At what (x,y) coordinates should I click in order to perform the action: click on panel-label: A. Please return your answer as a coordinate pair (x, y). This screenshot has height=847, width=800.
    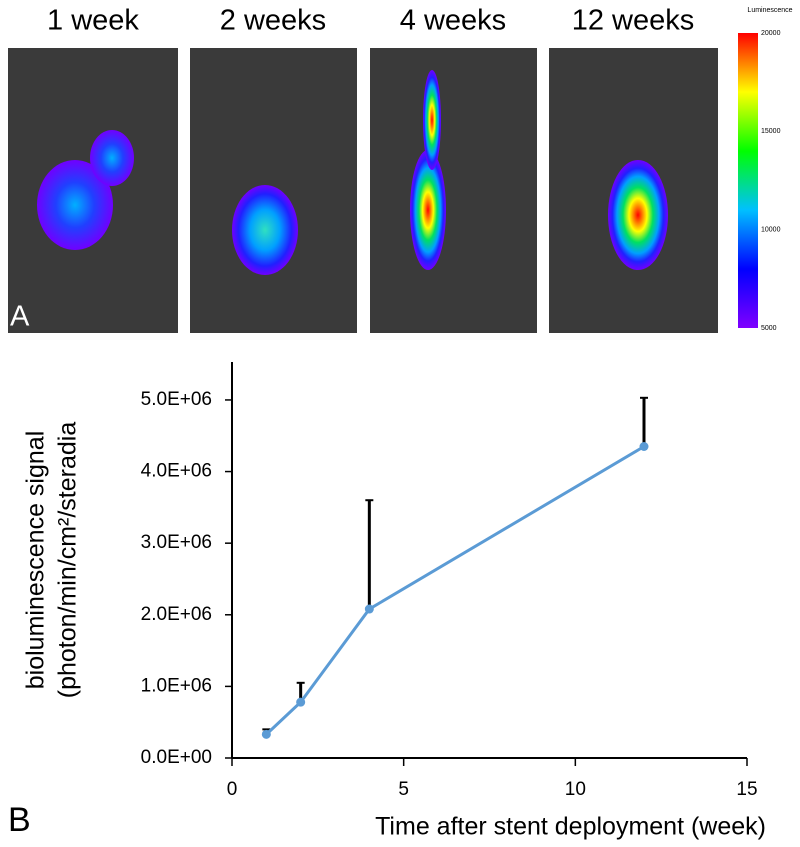
    Looking at the image, I should click on (20, 317).